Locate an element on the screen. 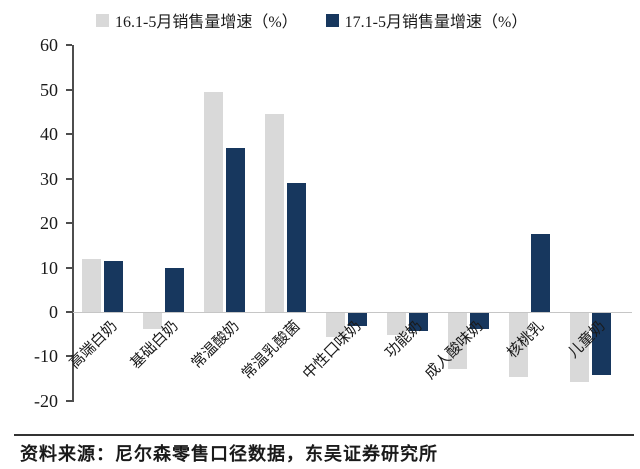 This screenshot has height=469, width=640. y-axis-label: 30 is located at coordinates (49, 178).